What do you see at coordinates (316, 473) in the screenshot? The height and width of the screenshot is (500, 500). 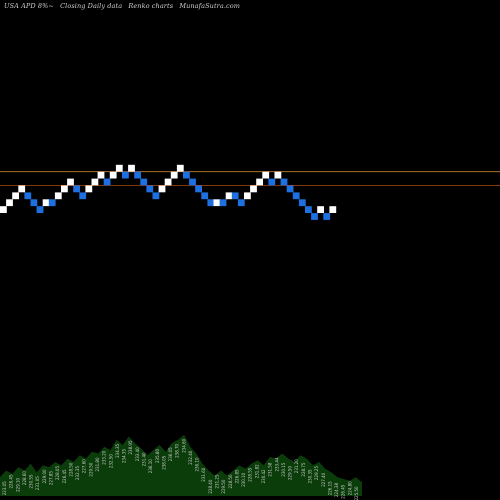 I see `date-label: 229.25` at bounding box center [316, 473].